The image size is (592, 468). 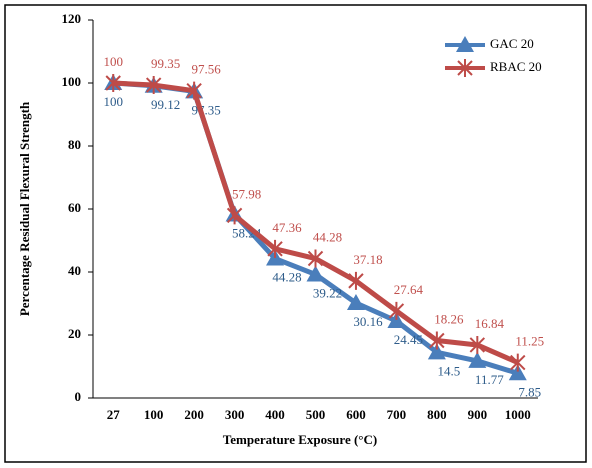 I want to click on data-label: 11.77, so click(x=489, y=379).